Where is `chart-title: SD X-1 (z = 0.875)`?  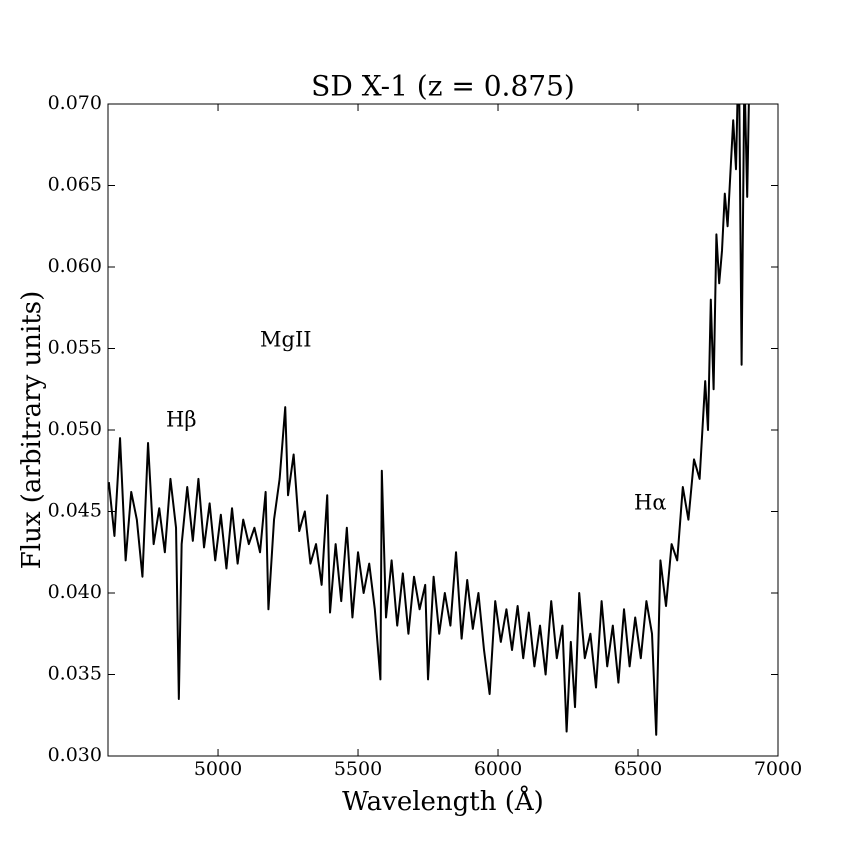 chart-title: SD X-1 (z = 0.875) is located at coordinates (443, 86).